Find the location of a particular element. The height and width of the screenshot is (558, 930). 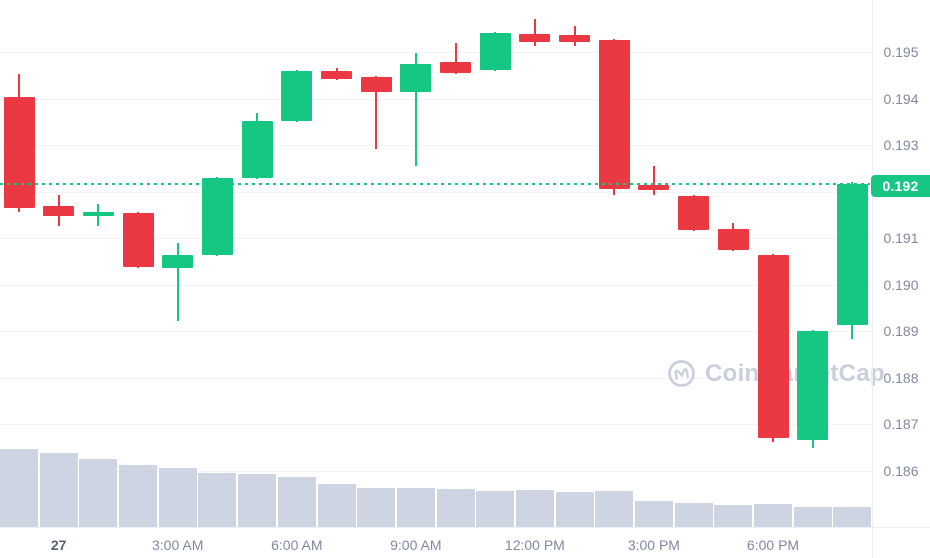

coinmarketcap-watermark: CoinMarketCap is located at coordinates (776, 373).